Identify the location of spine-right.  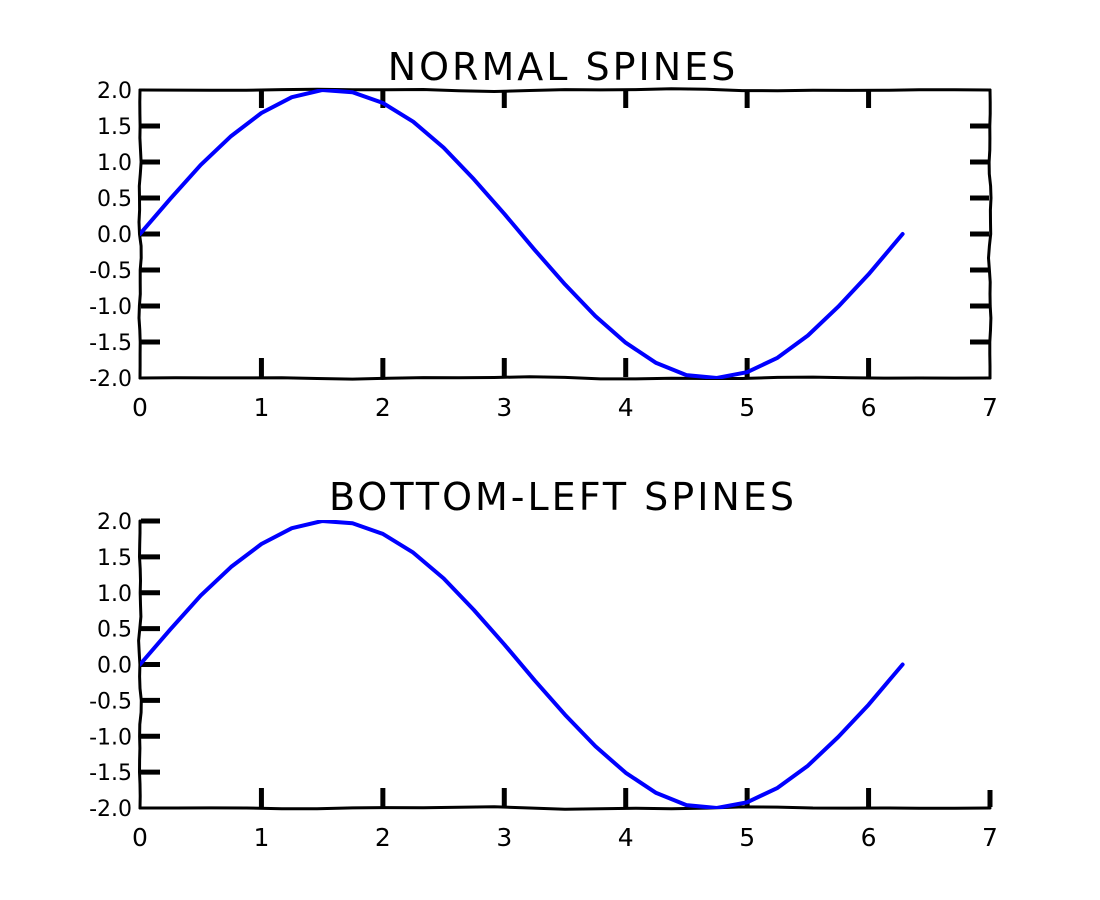
(990, 234).